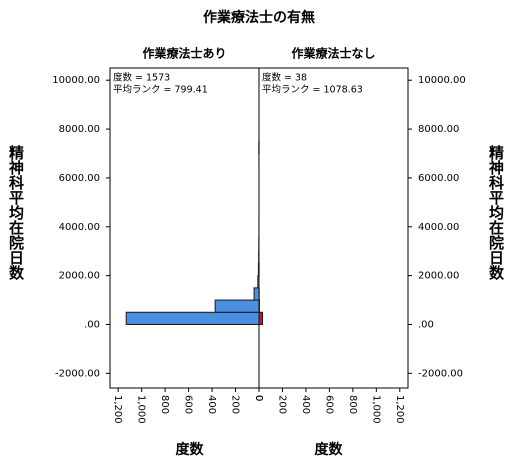 The height and width of the screenshot is (459, 511). I want to click on chart-title: 作業療法士の有無, so click(259, 17).